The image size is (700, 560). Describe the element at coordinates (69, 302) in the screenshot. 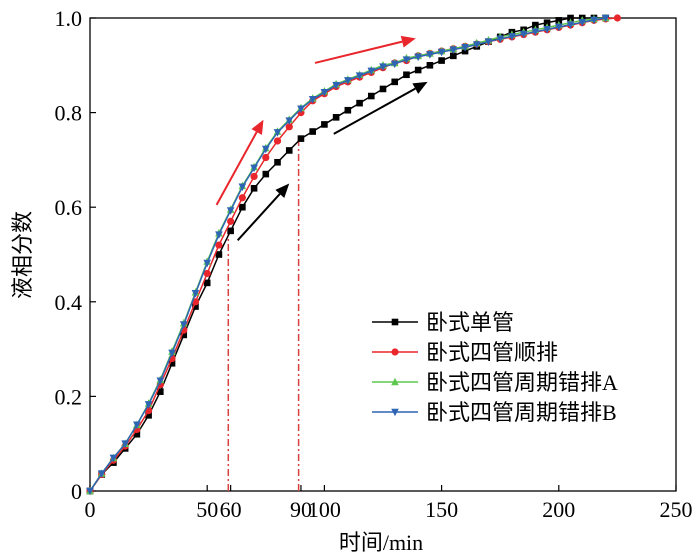

I see `y-tick-label: 0.4` at that location.